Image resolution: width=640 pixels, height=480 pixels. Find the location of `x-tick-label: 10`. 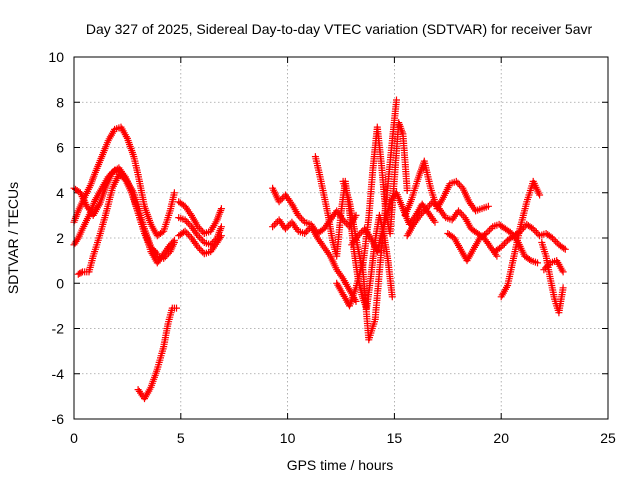

x-tick-label: 10 is located at coordinates (288, 438).